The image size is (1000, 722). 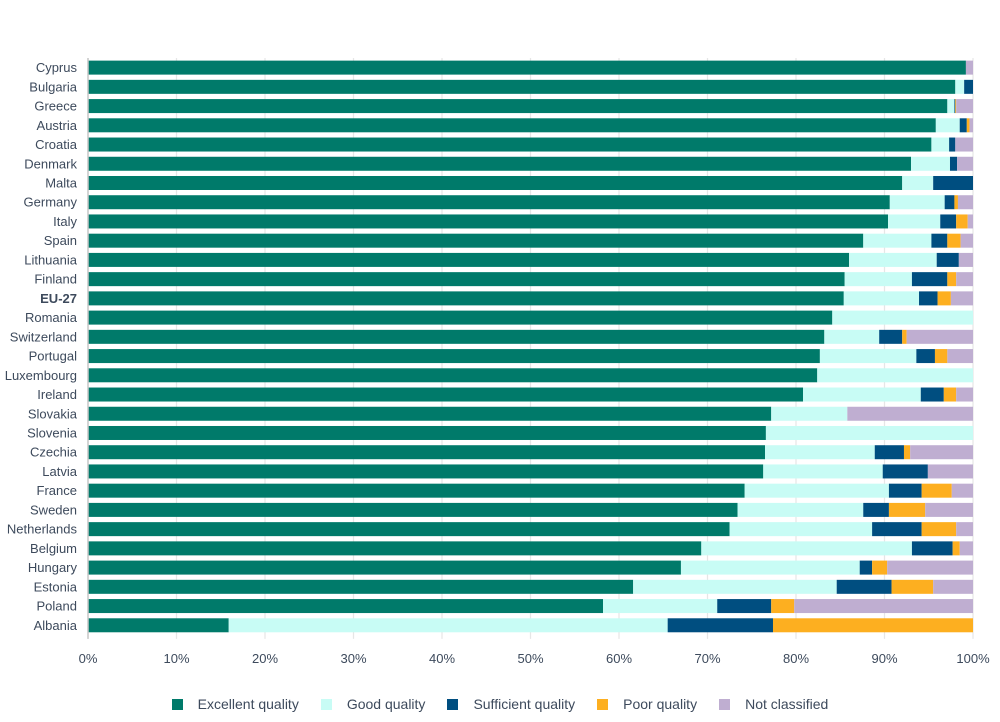 I want to click on legend-item-excellent: Excellent quality, so click(x=235, y=704).